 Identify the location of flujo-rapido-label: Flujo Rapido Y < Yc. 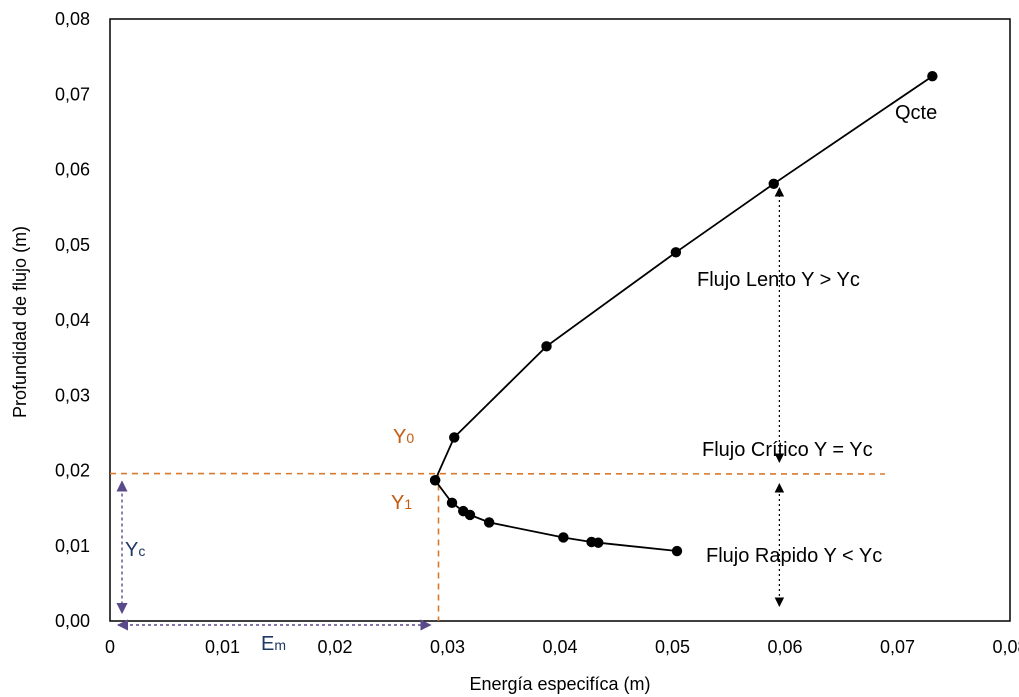
(794, 556).